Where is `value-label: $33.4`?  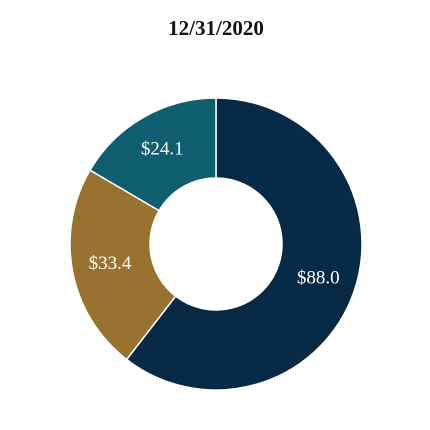
value-label: $33.4 is located at coordinates (110, 263).